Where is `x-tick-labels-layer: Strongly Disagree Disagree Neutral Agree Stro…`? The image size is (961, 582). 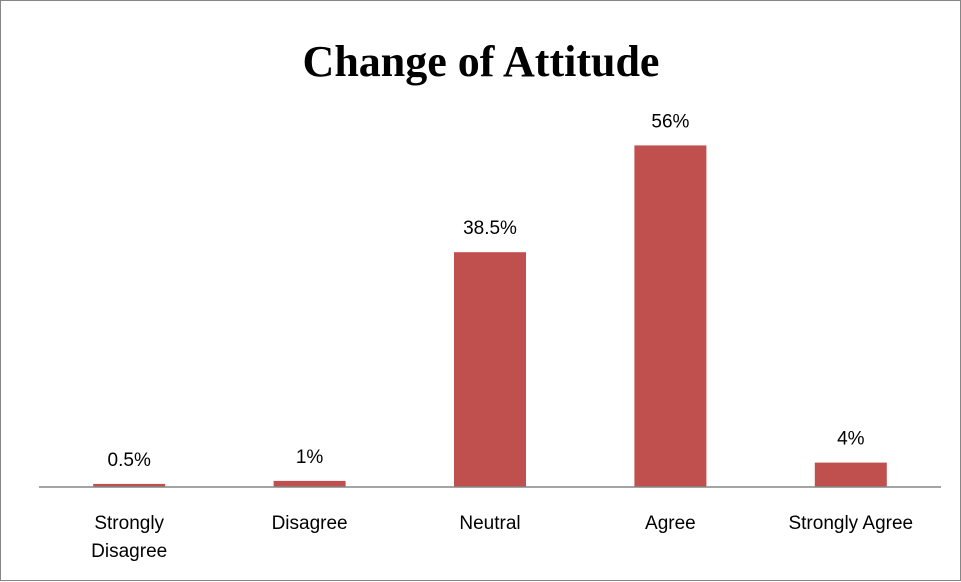 x-tick-labels-layer: Strongly Disagree Disagree Neutral Agree Stro… is located at coordinates (502, 537).